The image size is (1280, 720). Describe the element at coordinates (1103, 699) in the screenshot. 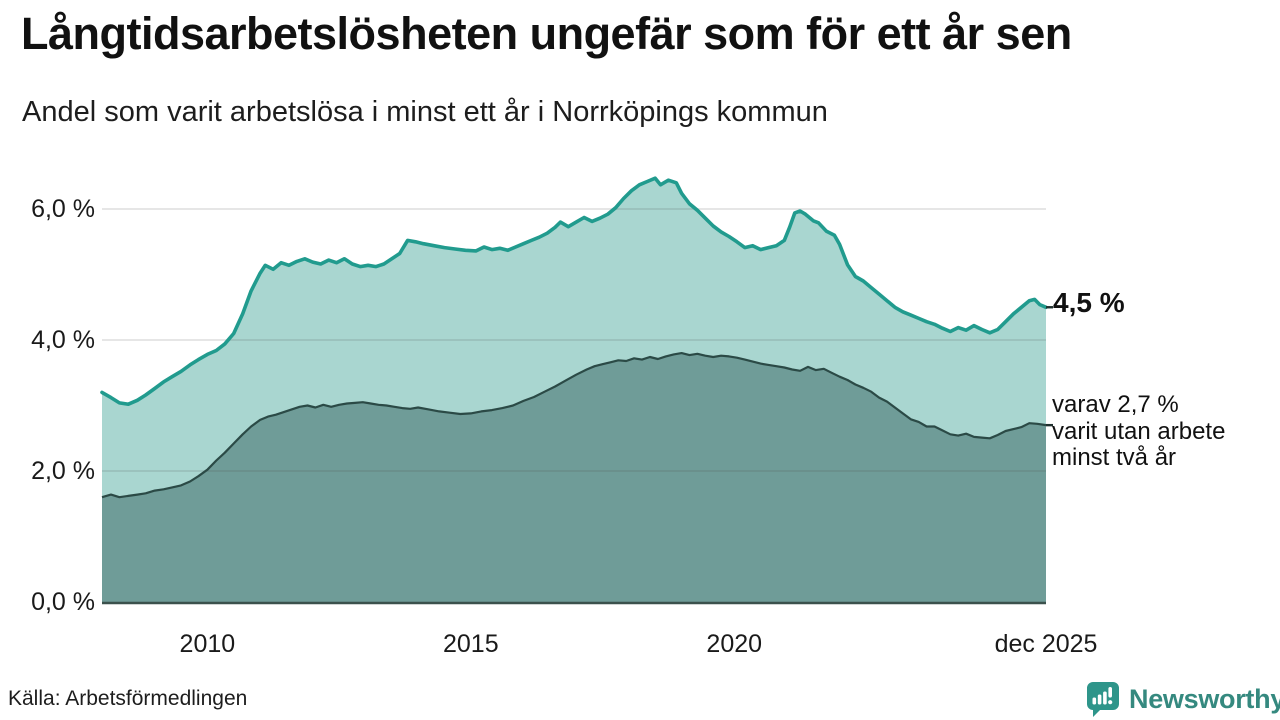

I see `newsworthy-logo-icon` at that location.